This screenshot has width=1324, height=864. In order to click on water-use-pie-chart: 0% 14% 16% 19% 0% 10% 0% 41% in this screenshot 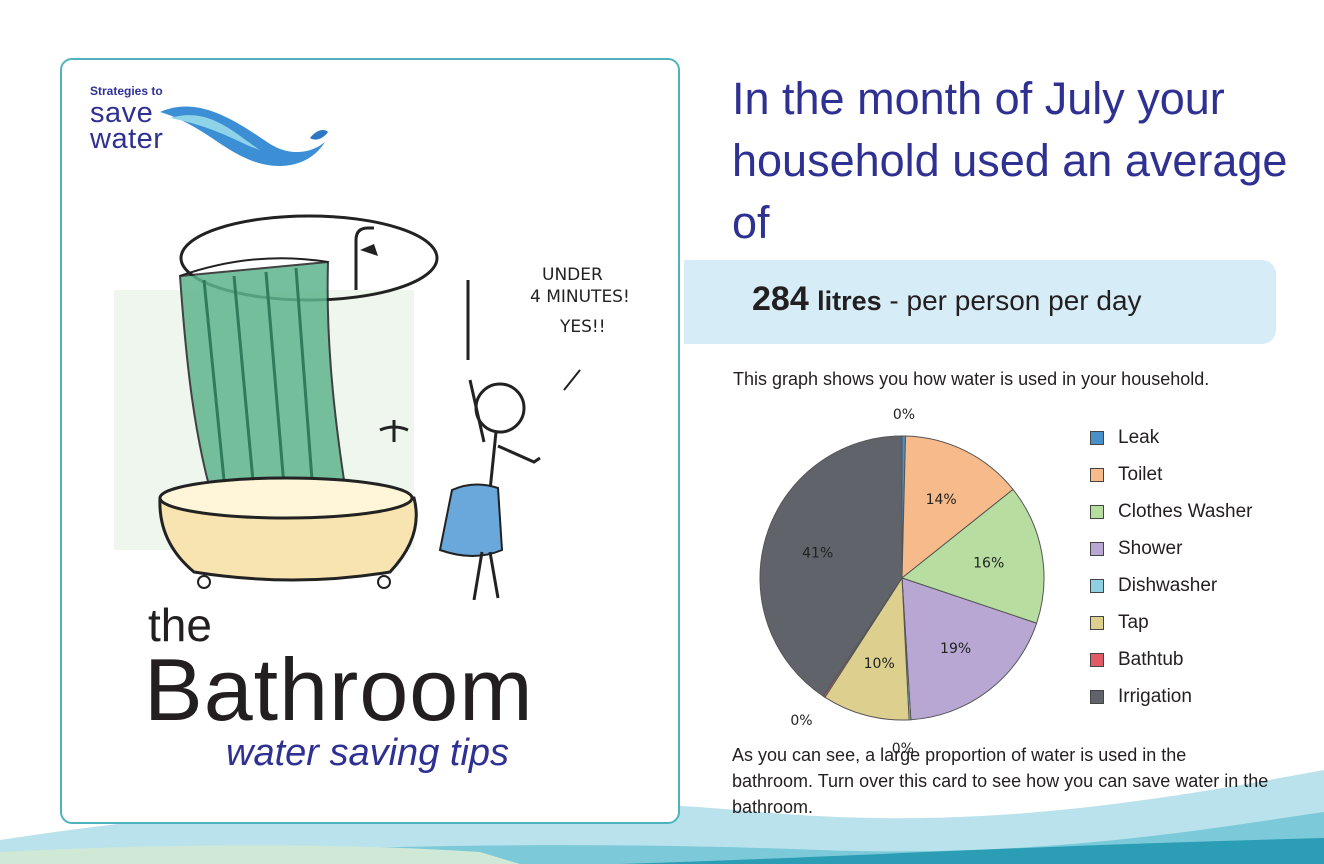, I will do `click(902, 582)`.